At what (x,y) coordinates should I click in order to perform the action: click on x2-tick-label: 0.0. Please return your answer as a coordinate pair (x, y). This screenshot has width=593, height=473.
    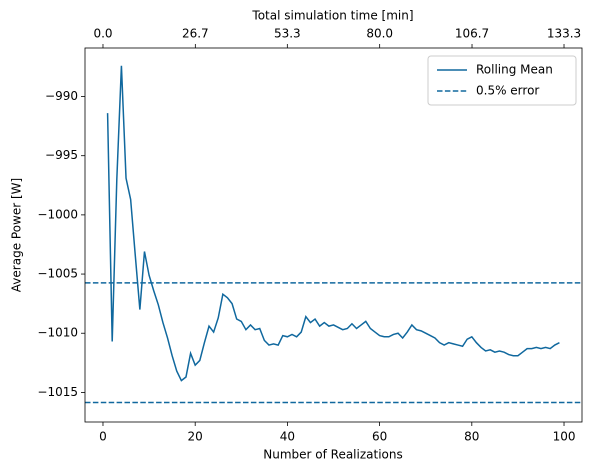
    Looking at the image, I should click on (102, 34).